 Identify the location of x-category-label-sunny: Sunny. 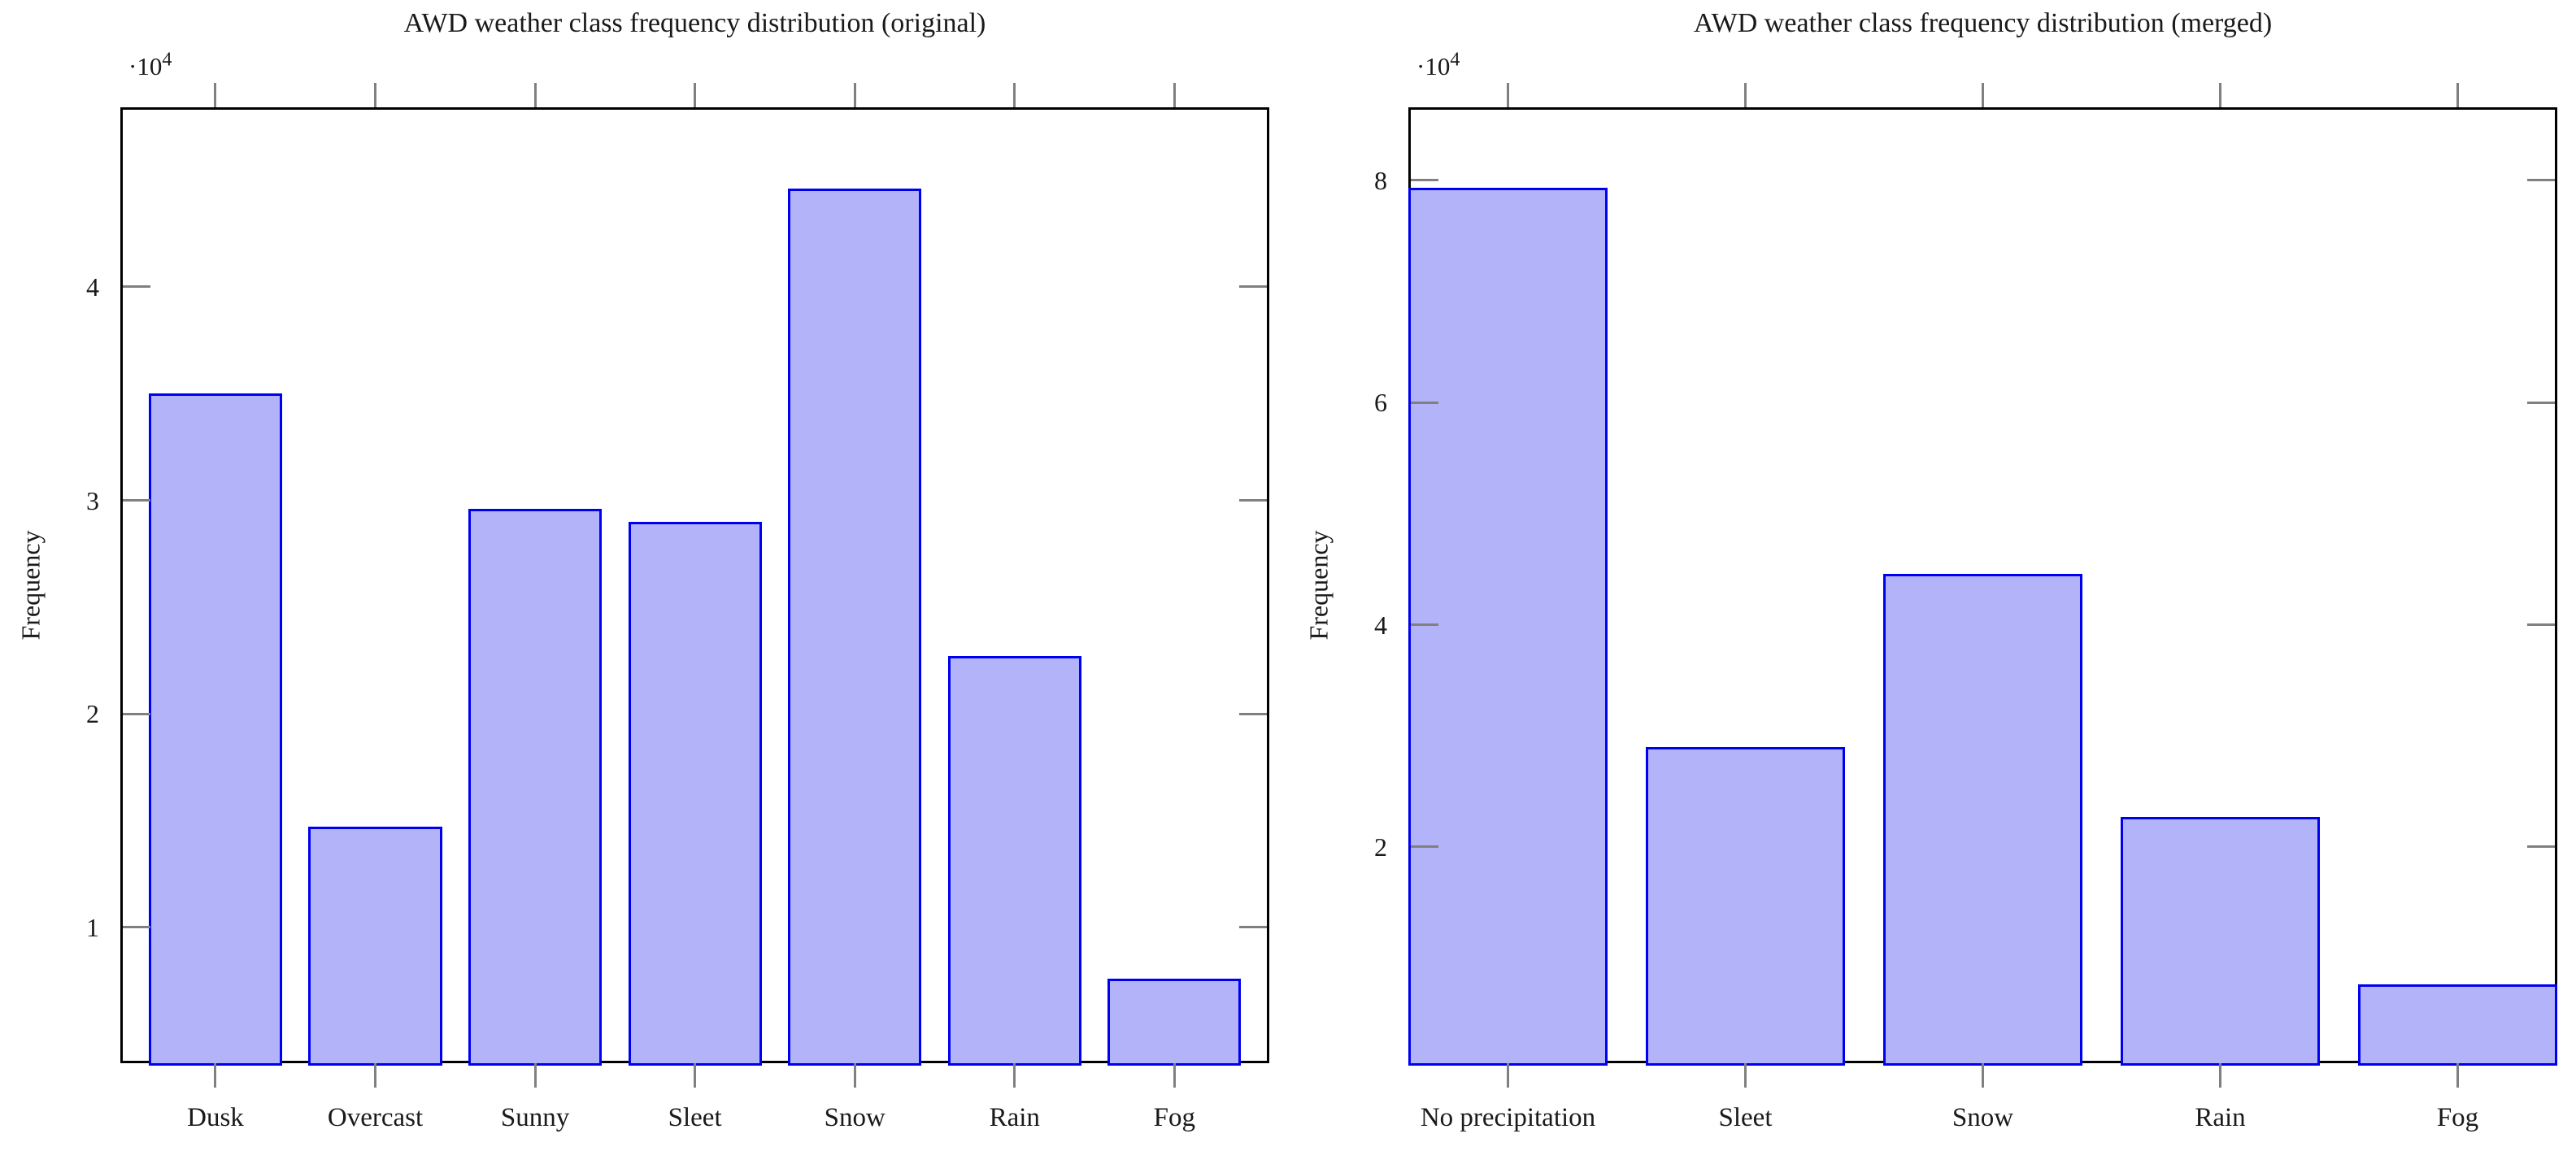
(535, 1117).